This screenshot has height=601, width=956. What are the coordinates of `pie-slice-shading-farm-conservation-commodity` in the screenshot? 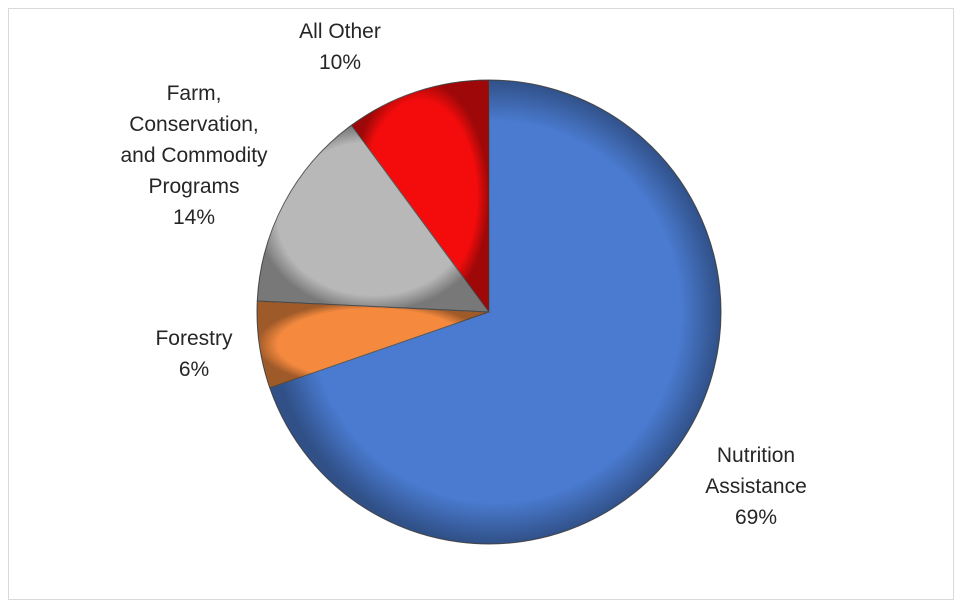 It's located at (373, 218).